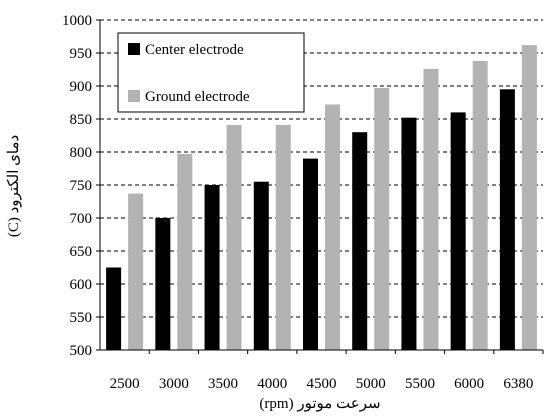 This screenshot has width=550, height=417. I want to click on y-tick-label: 900, so click(81, 87).